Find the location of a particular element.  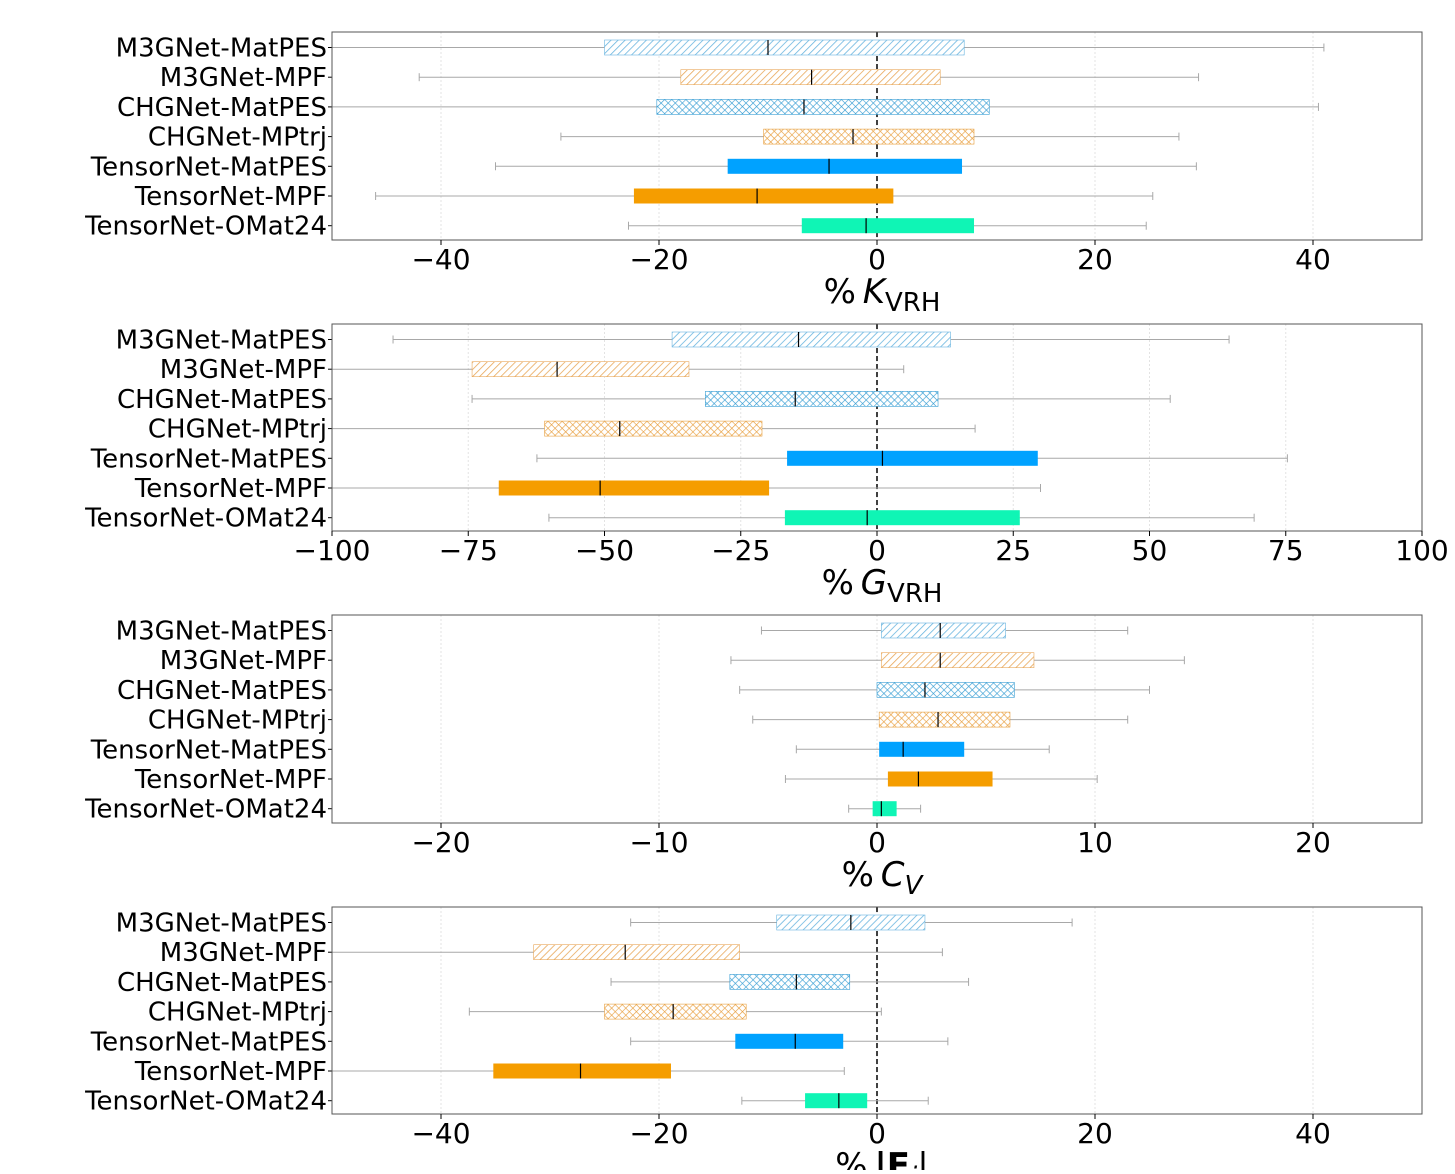

x-axis-title: % |Fi| is located at coordinates (881, 1158).